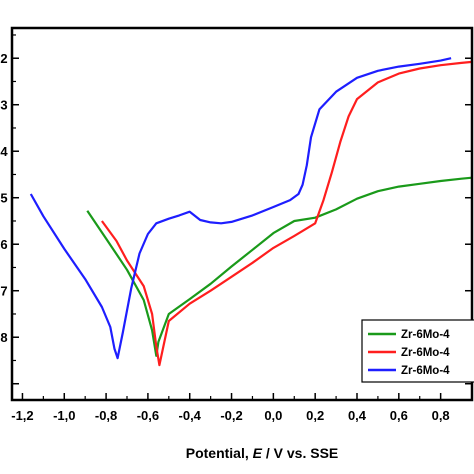 This screenshot has width=474, height=474. What do you see at coordinates (3, 105) in the screenshot?
I see `y-tick-label: 3` at bounding box center [3, 105].